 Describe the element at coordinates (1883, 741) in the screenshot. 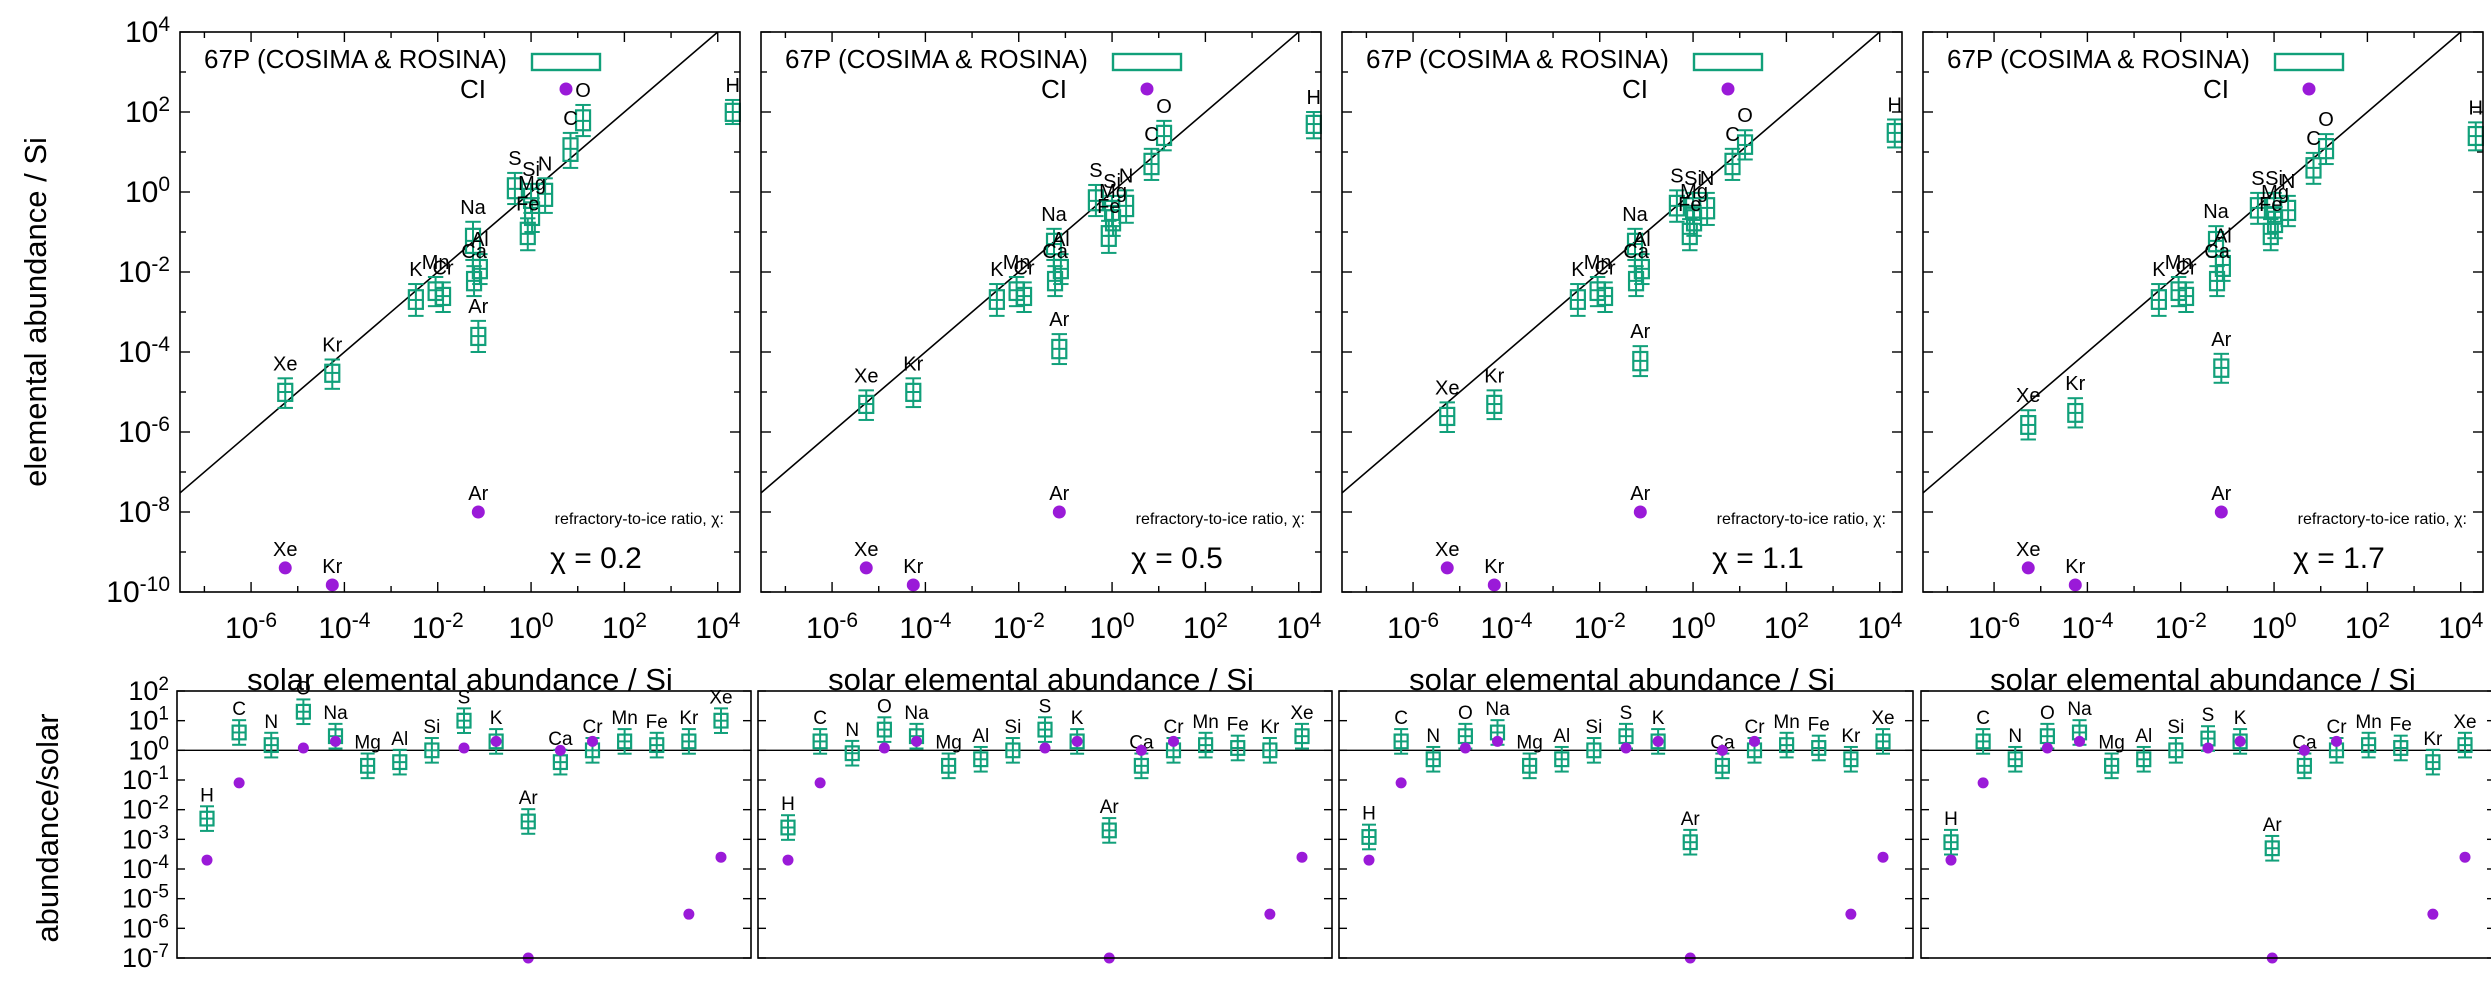

I see `ratio-box-xe` at that location.